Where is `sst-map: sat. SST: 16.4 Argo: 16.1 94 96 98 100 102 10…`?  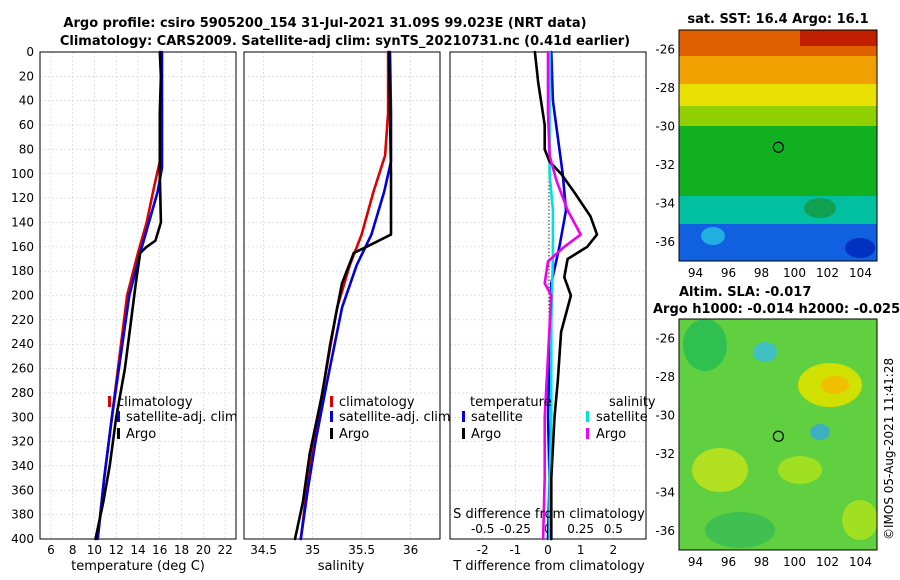 sst-map: sat. SST: 16.4 Argo: 16.1 94 96 98 100 102 10… is located at coordinates (766, 146).